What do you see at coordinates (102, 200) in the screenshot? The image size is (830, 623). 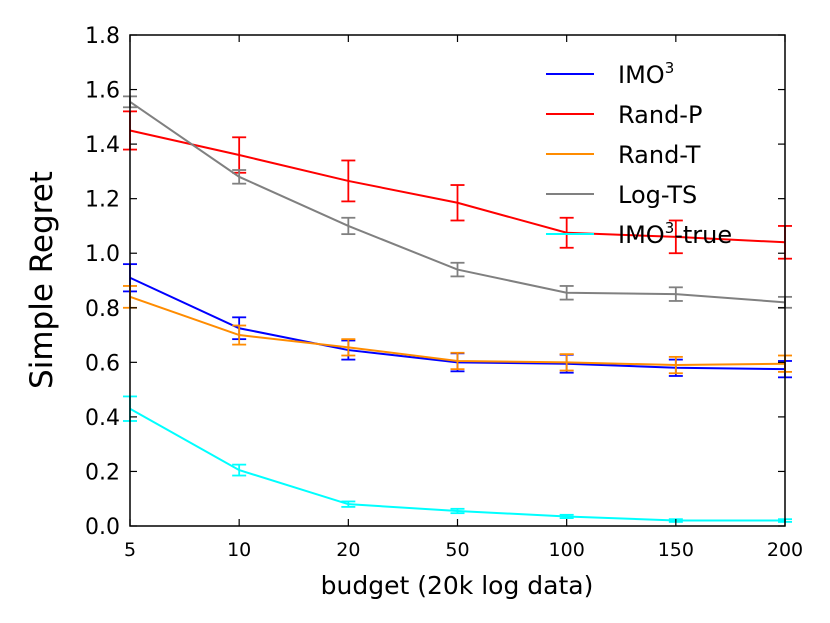 I see `y-tick-label: 1.2` at bounding box center [102, 200].